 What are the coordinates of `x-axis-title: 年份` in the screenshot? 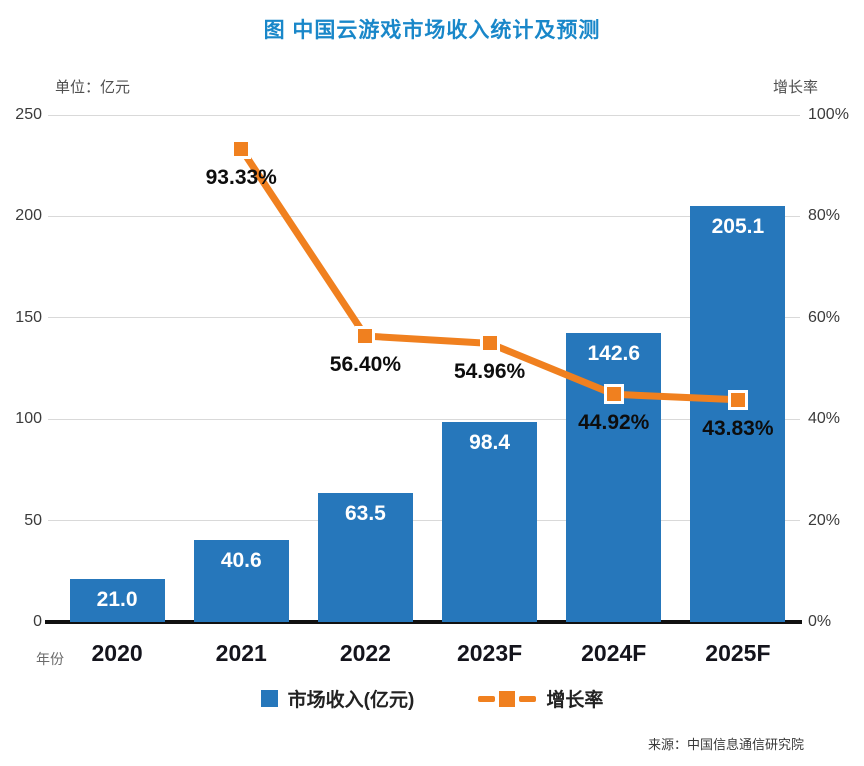 It's located at (50, 659).